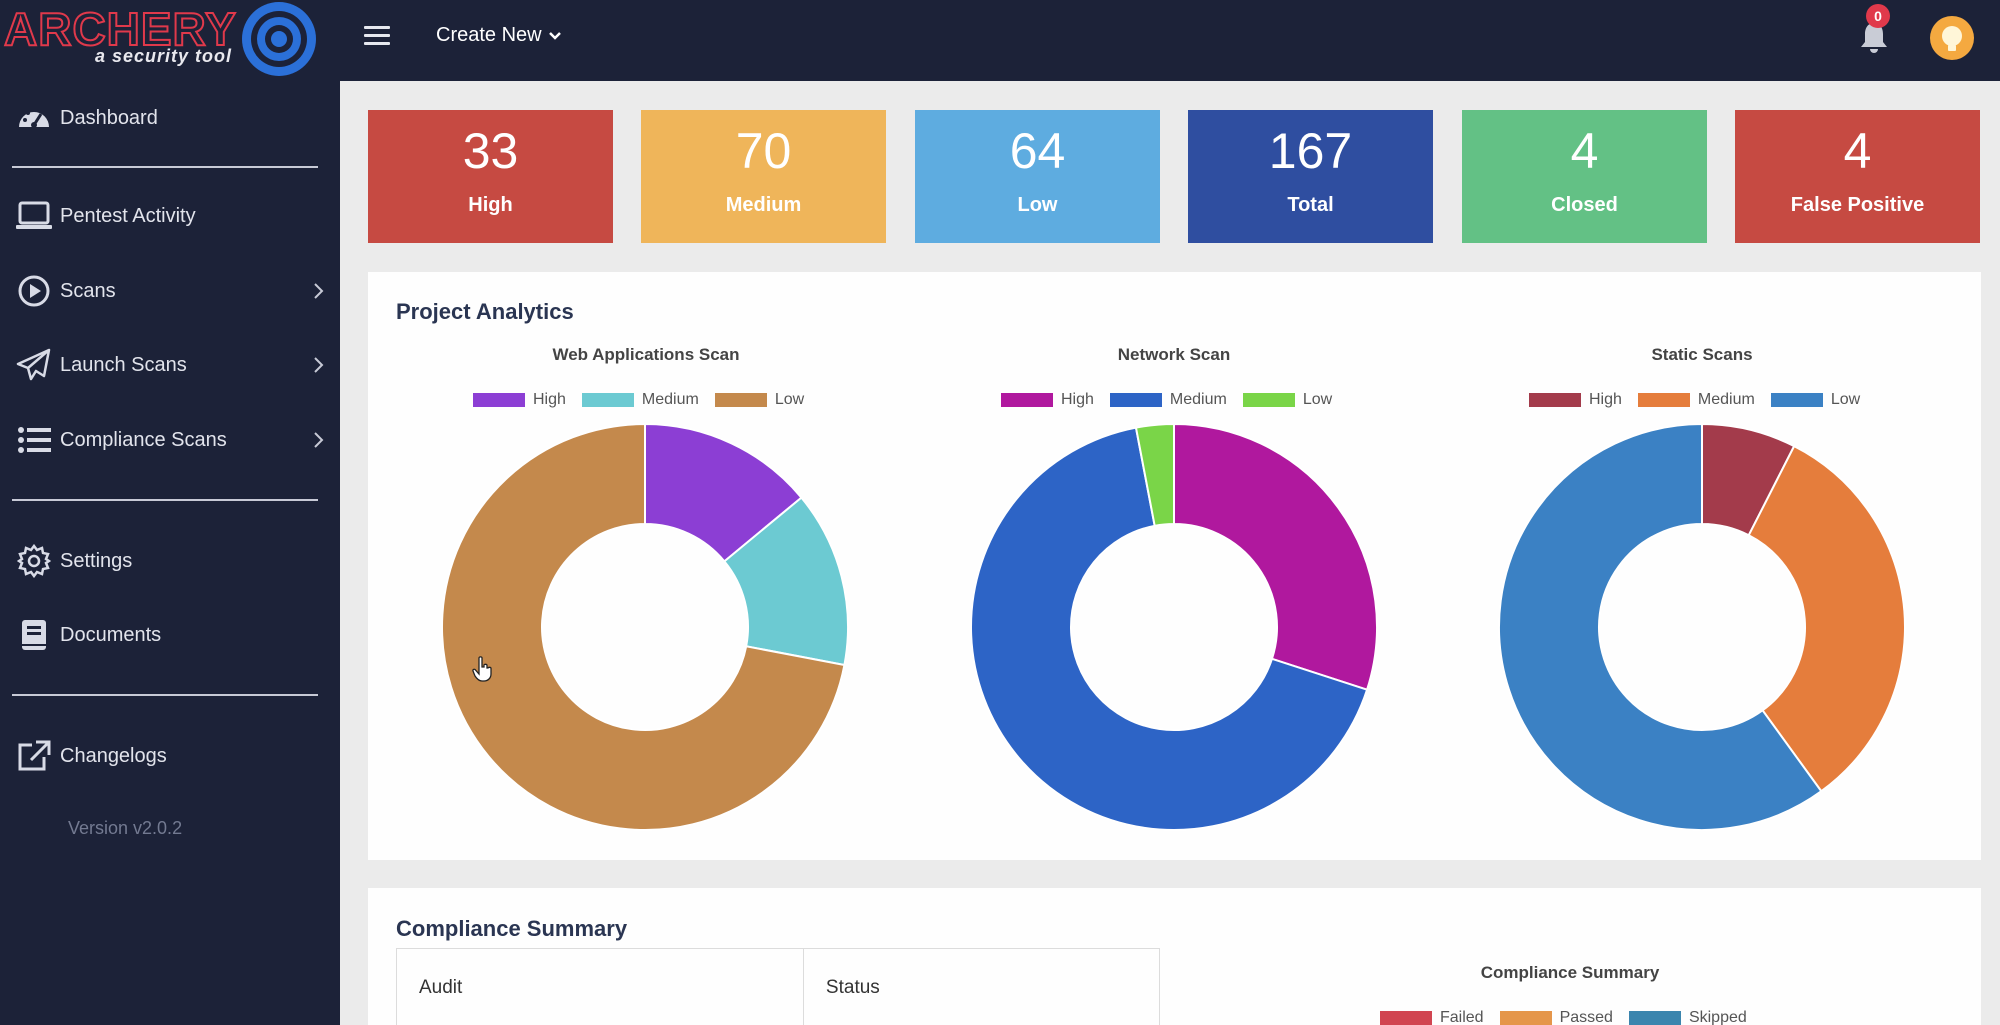 The image size is (2000, 1025). I want to click on donut-chart-web-applications, so click(645, 627).